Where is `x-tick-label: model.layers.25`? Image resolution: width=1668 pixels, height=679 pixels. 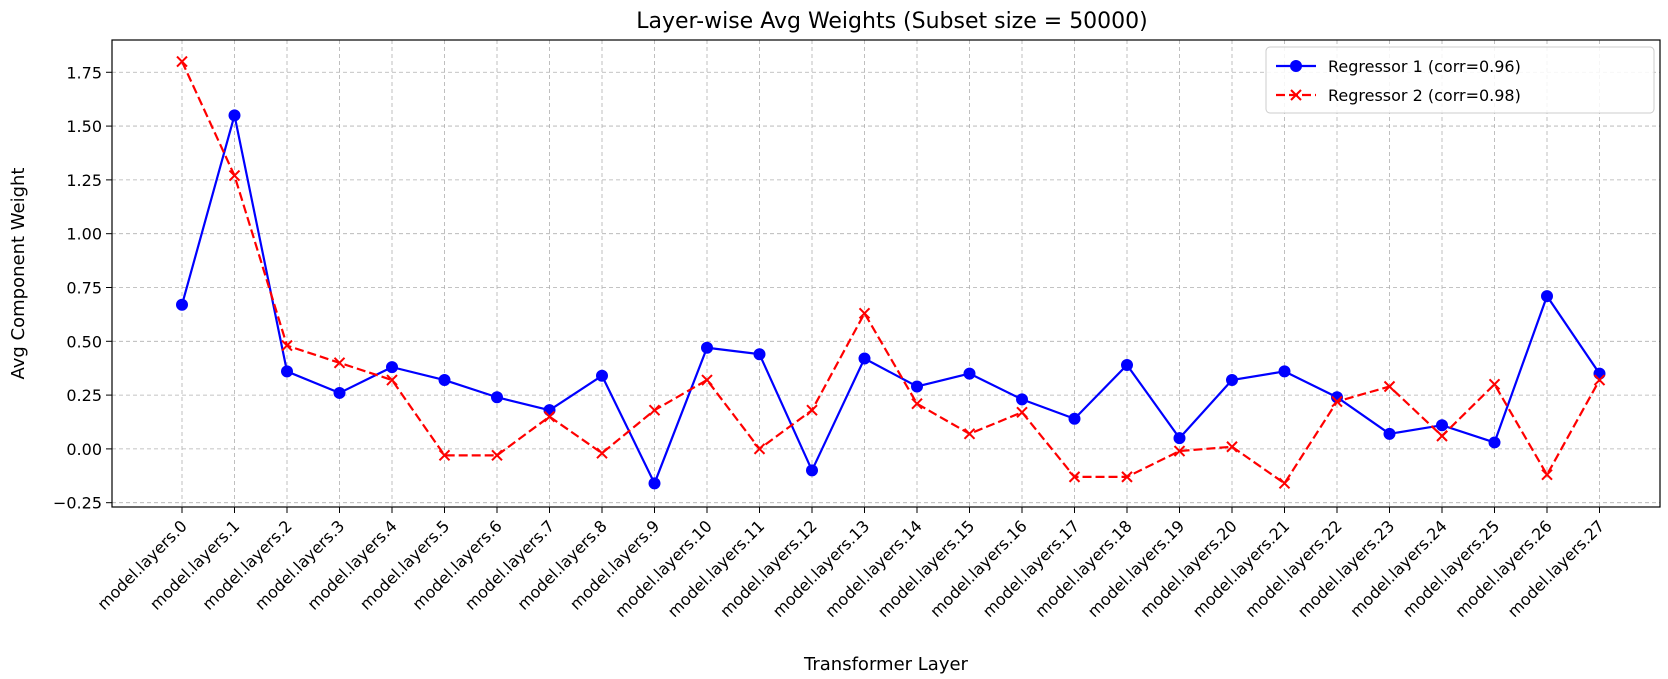 x-tick-label: model.layers.25 is located at coordinates (1451, 568).